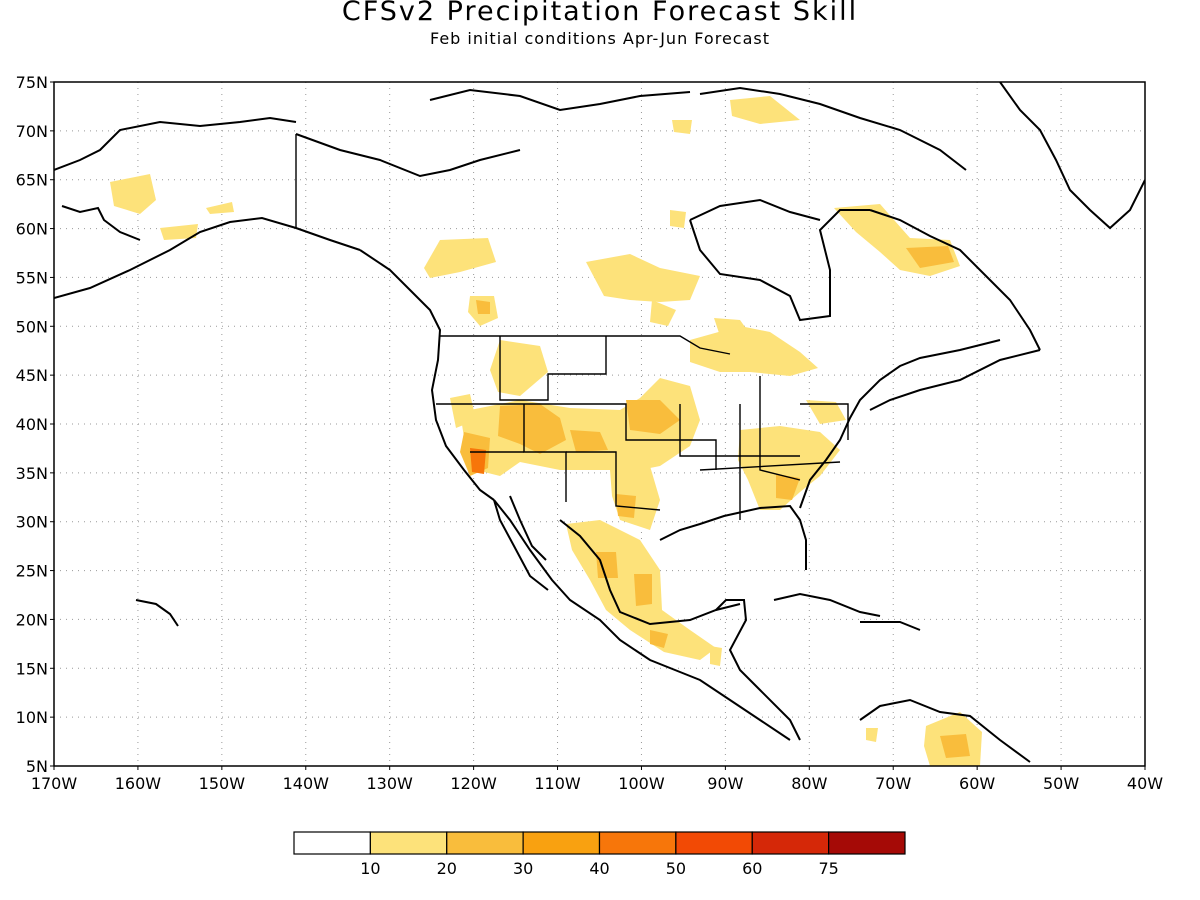 Image resolution: width=1200 pixels, height=900 pixels. What do you see at coordinates (32, 82) in the screenshot?
I see `lat-tick-label: 75N` at bounding box center [32, 82].